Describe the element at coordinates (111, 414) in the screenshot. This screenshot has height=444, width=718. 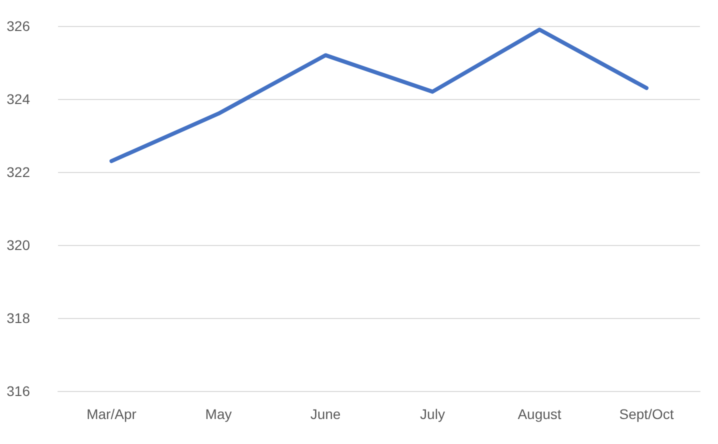
I see `x-tick-label: Mar/Apr` at that location.